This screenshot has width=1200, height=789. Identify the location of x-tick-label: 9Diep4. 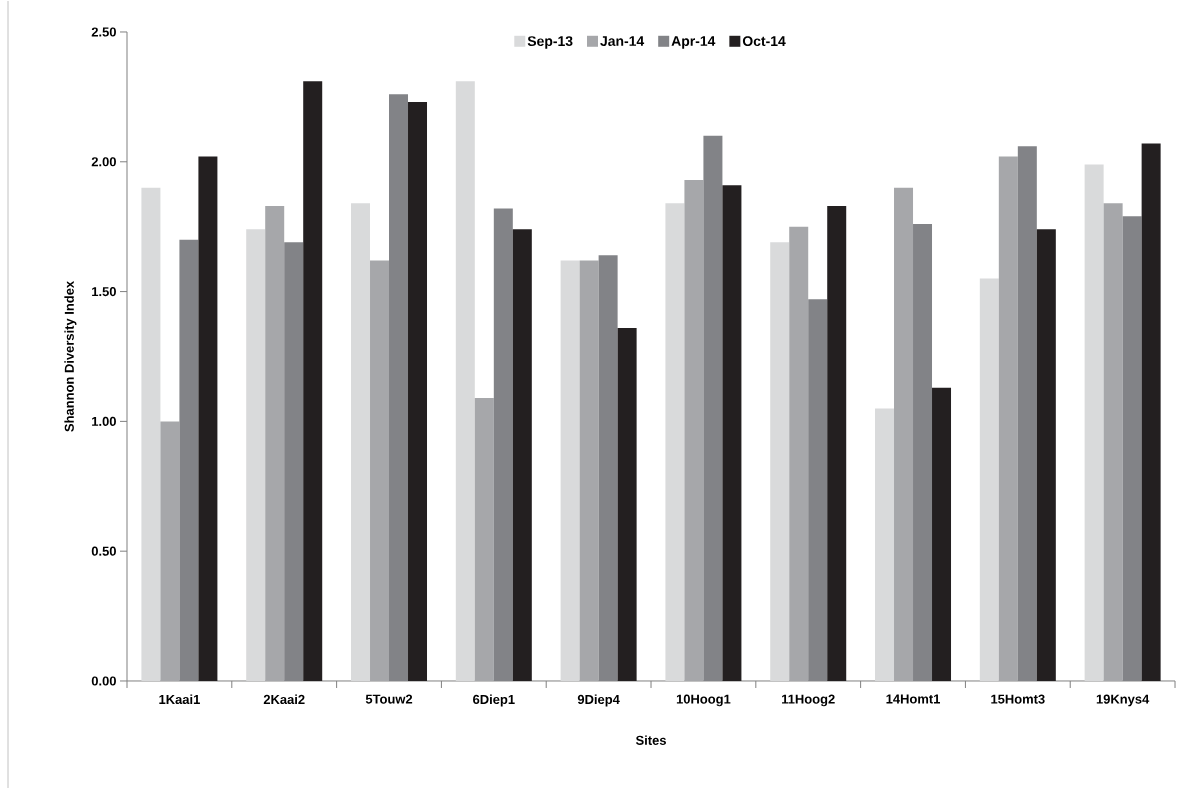
(598, 700).